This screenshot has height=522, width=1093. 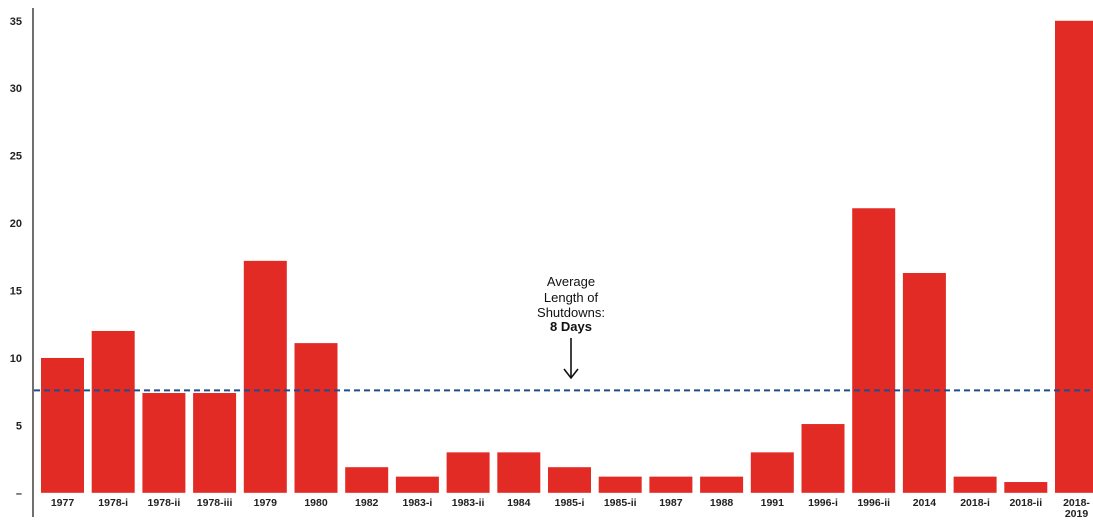 What do you see at coordinates (823, 503) in the screenshot?
I see `x-tick-label: 1996-i` at bounding box center [823, 503].